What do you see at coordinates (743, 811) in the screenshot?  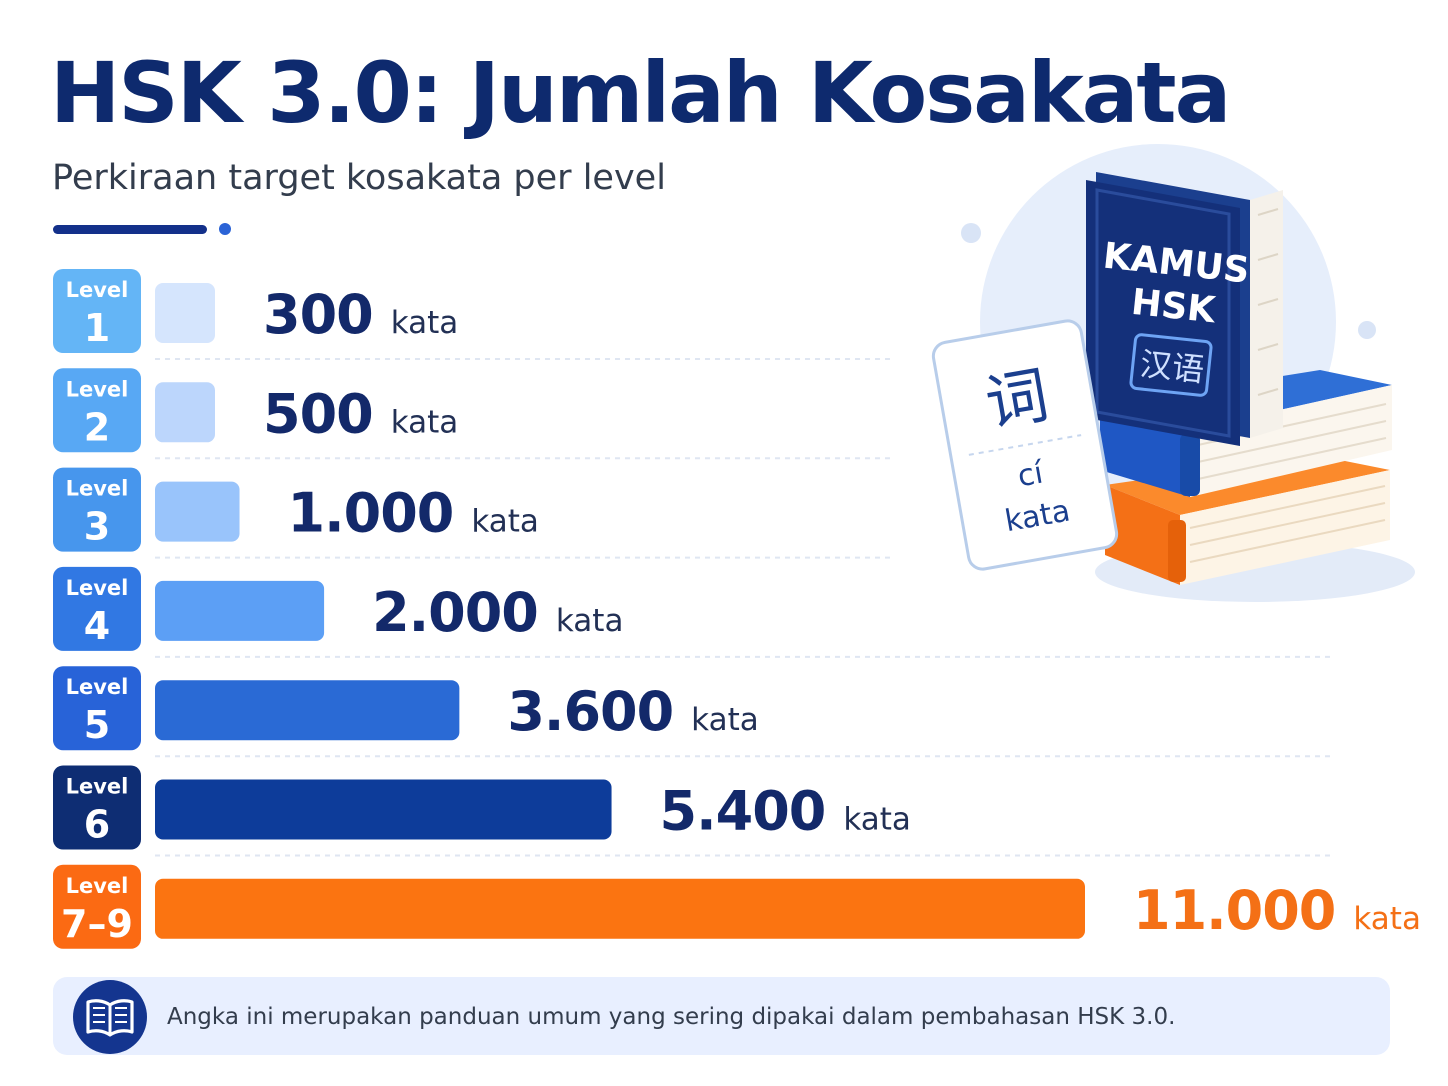 I see `value-label: 5.400` at bounding box center [743, 811].